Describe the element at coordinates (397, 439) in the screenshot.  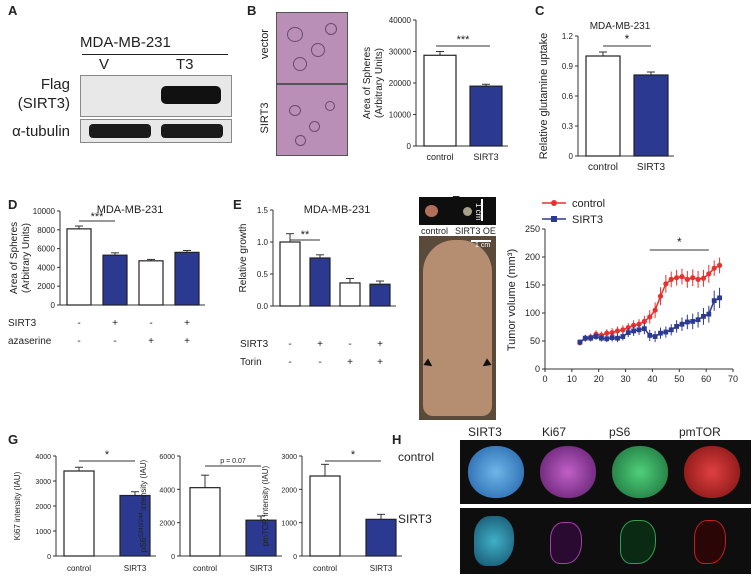
I see `panel-label-h: H` at that location.